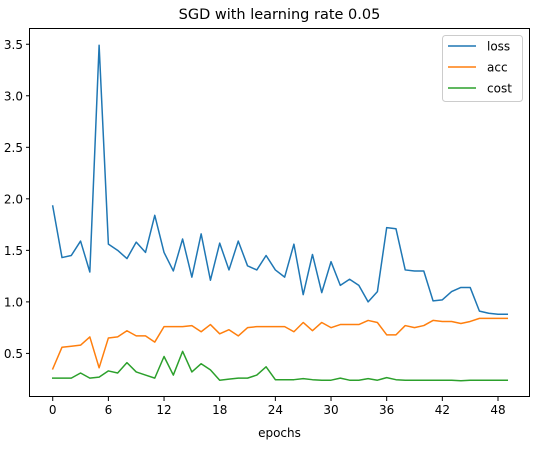  What do you see at coordinates (13, 302) in the screenshot?
I see `y-tick-label: 1.0` at bounding box center [13, 302].